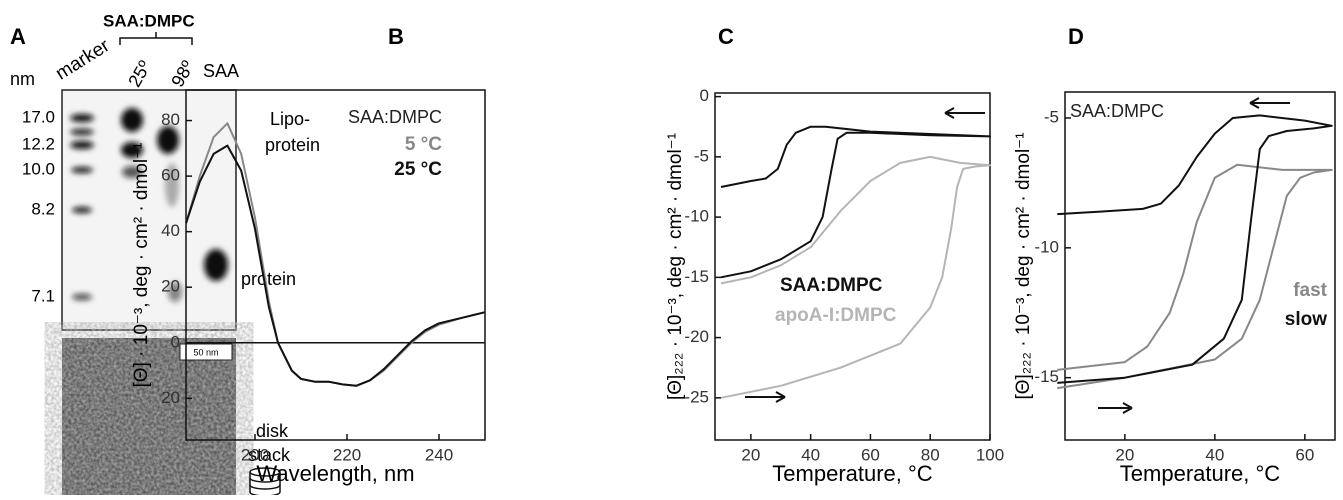  What do you see at coordinates (139, 73) in the screenshot?
I see `lane-label: 25º` at bounding box center [139, 73].